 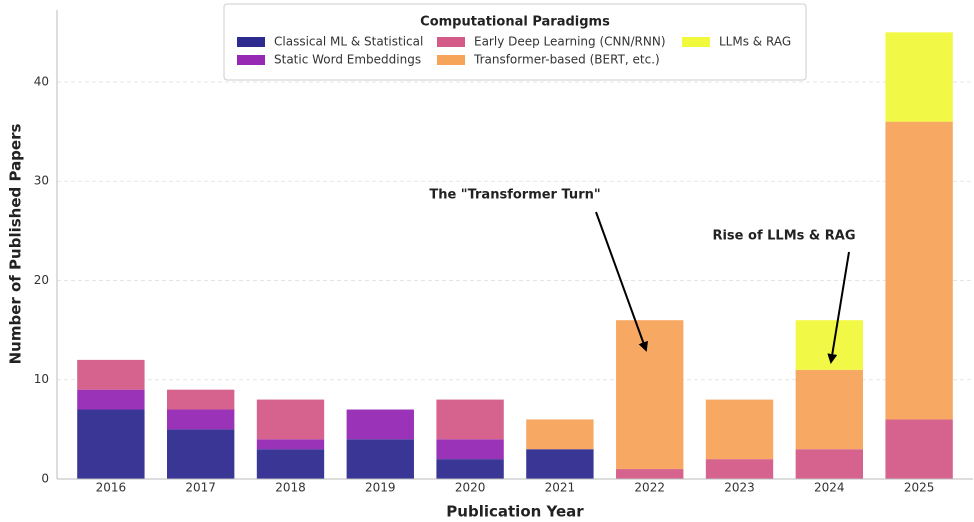 I want to click on legend-label: Static Word Embeddings, so click(x=347, y=60).